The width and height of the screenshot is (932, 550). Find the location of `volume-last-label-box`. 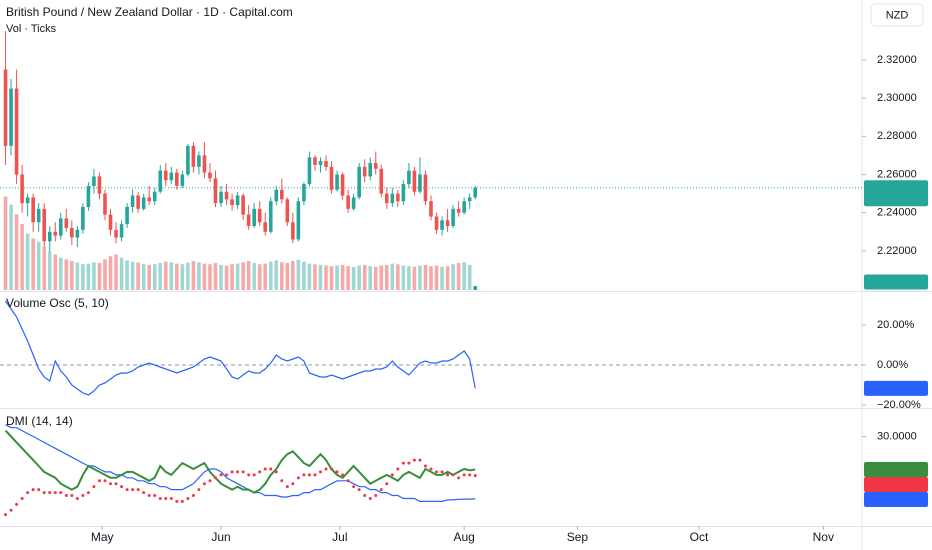

volume-last-label-box is located at coordinates (896, 282).